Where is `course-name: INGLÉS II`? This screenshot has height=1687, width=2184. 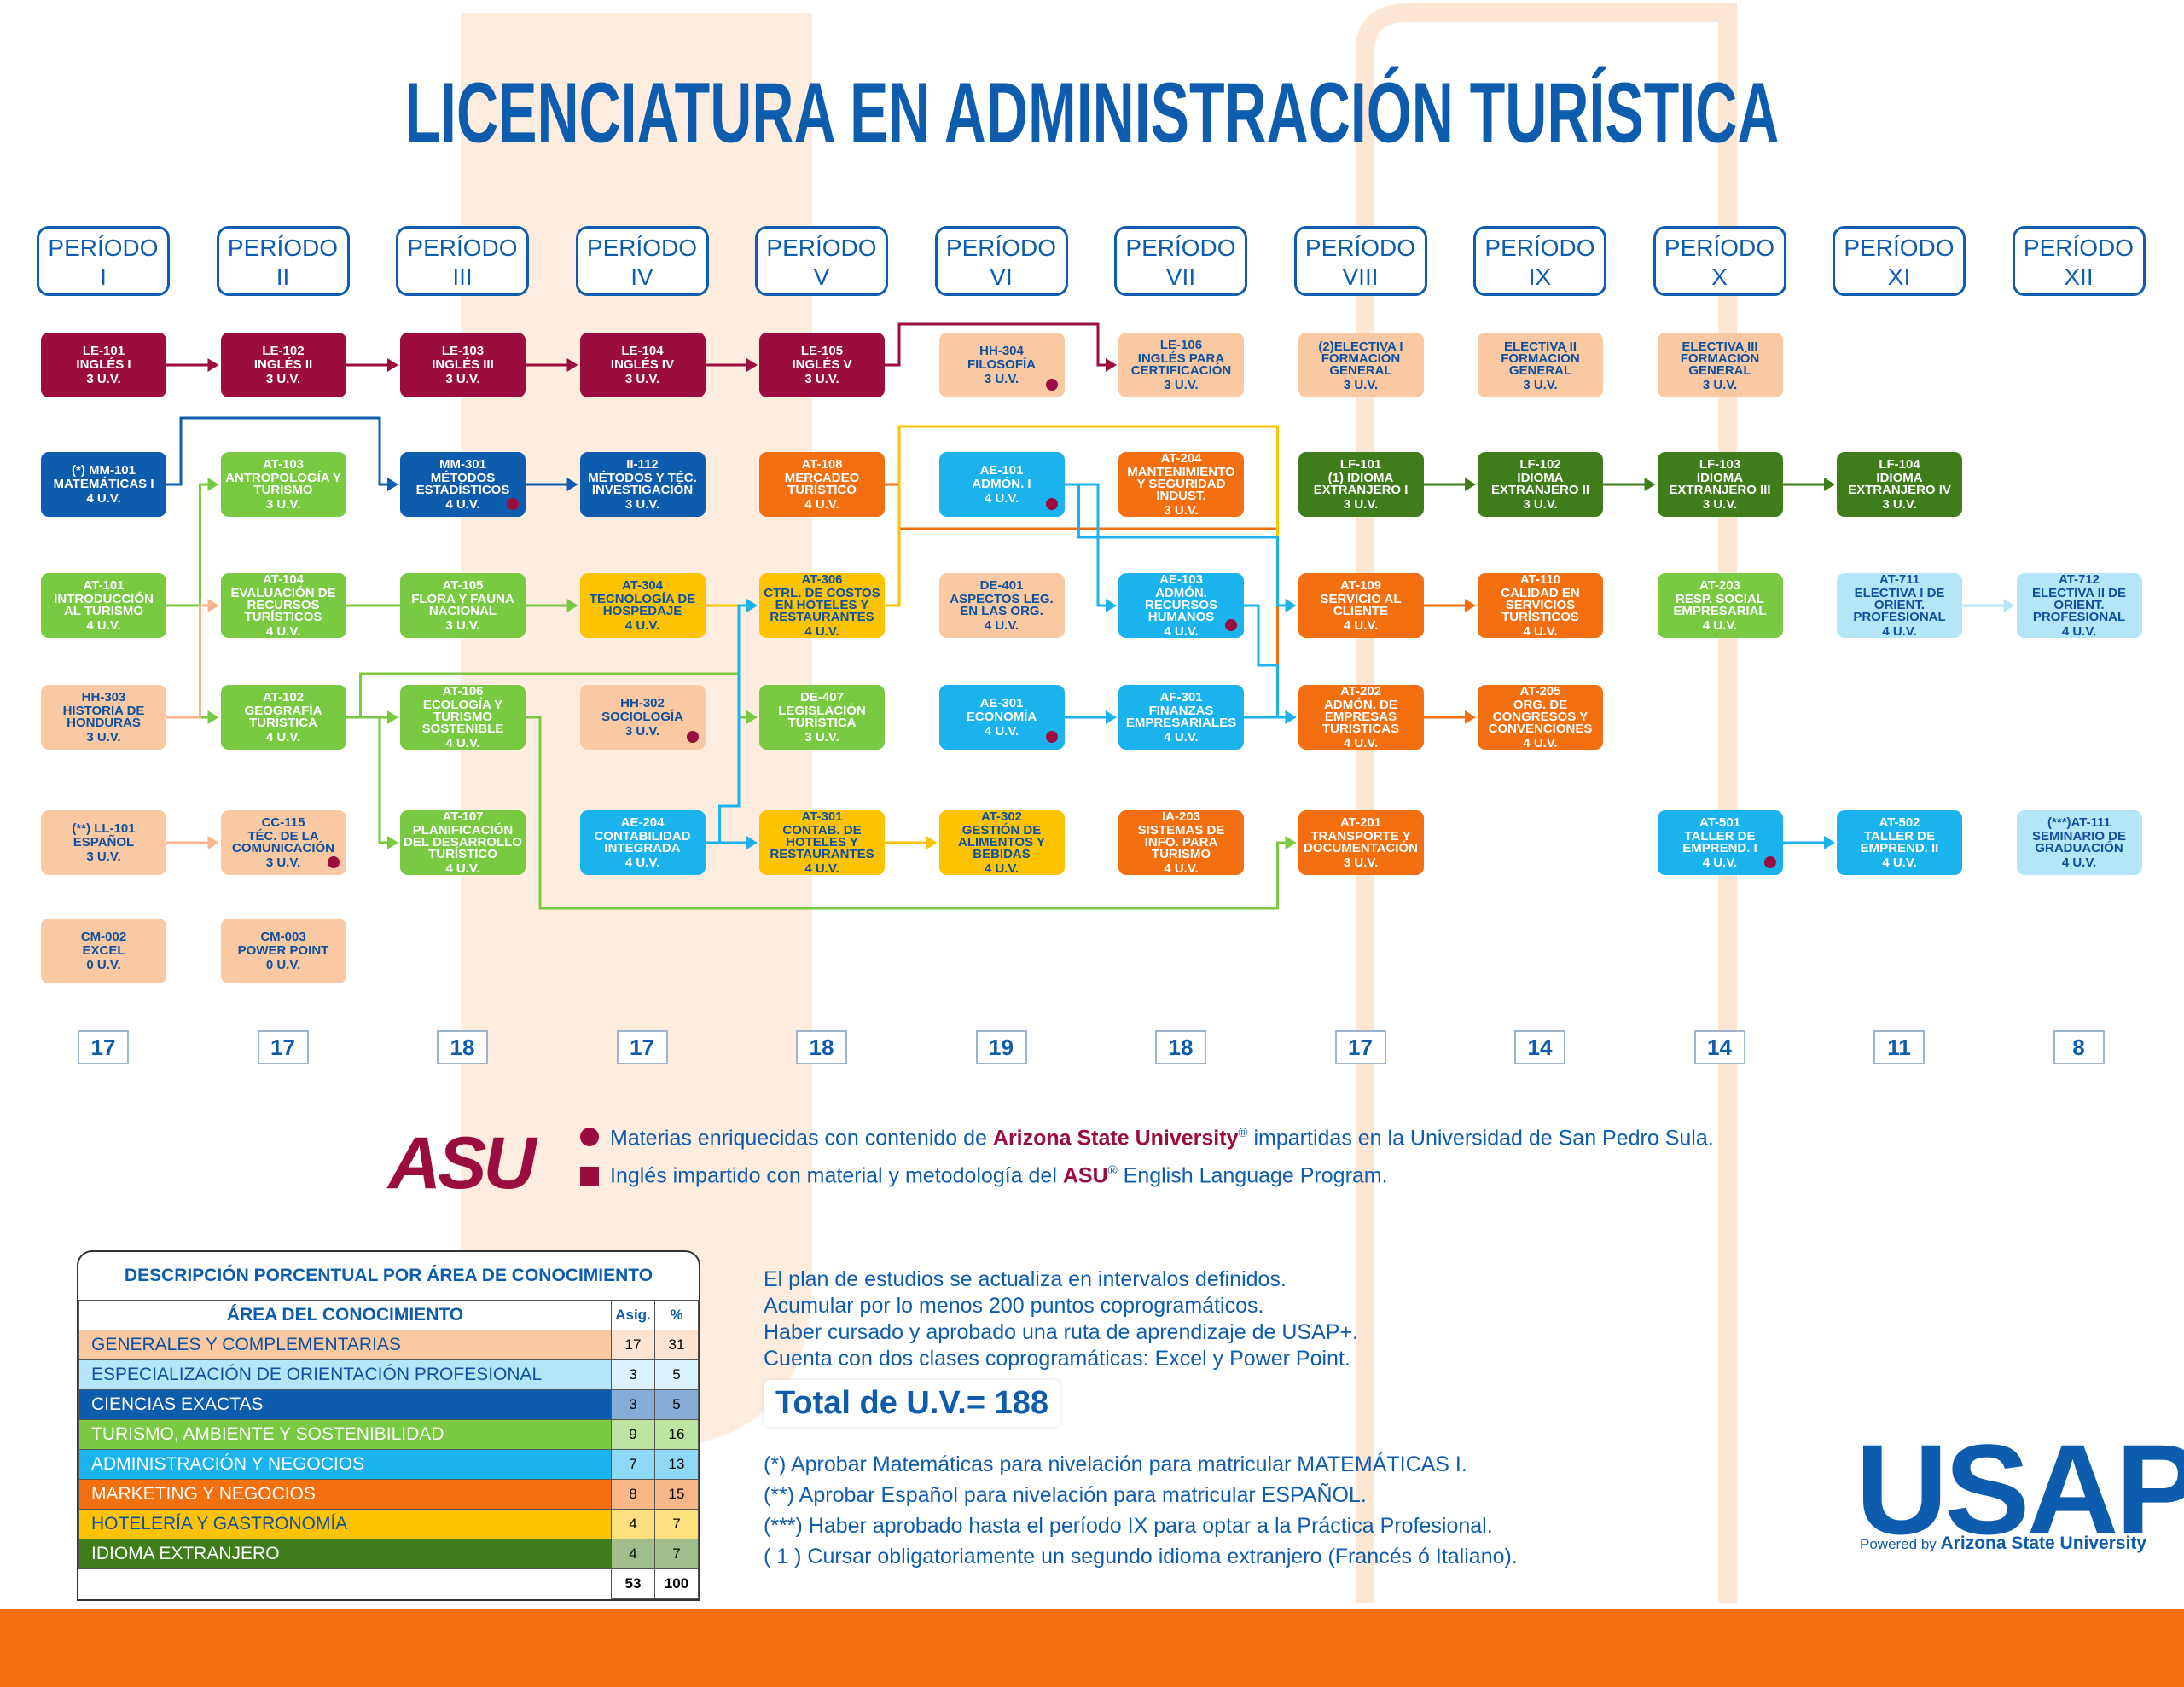
course-name: INGLÉS II is located at coordinates (283, 365).